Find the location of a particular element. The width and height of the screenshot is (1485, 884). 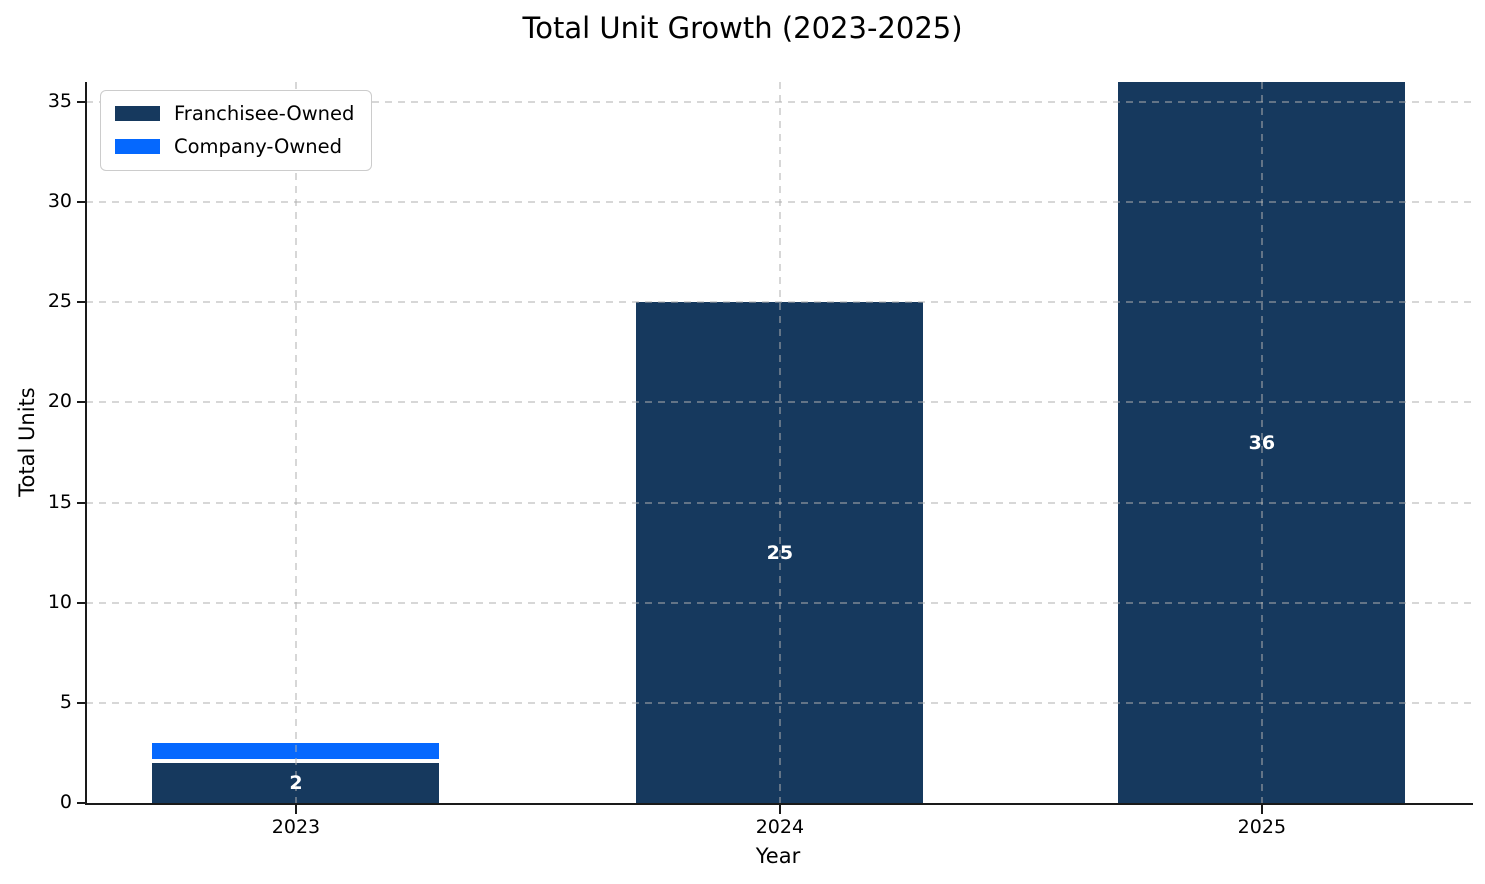

x-axis-spine is located at coordinates (779, 804).